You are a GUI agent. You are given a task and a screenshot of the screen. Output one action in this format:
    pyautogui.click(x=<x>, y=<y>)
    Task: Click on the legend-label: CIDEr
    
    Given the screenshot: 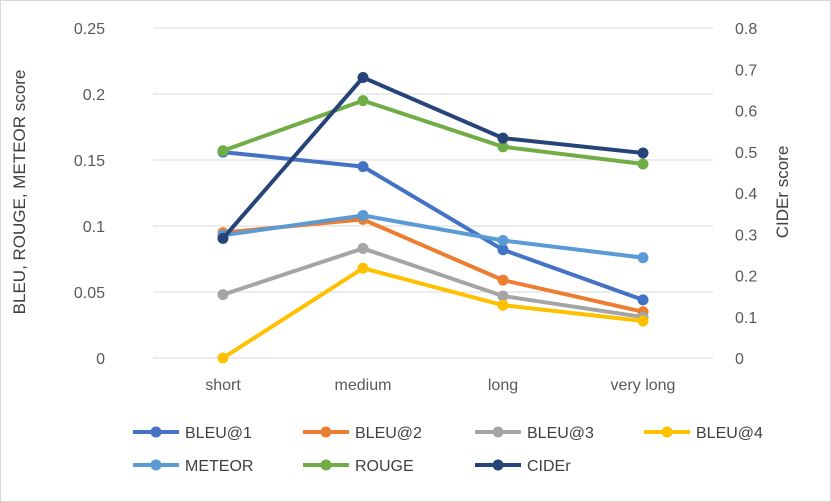 What is the action you would take?
    pyautogui.click(x=549, y=466)
    